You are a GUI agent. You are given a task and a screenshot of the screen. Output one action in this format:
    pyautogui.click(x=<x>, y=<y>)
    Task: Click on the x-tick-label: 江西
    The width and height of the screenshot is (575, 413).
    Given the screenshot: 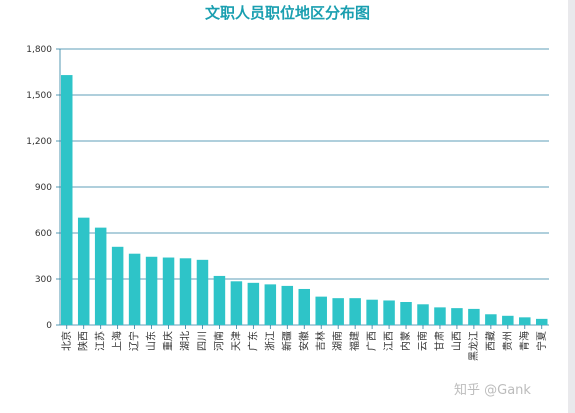 What is the action you would take?
    pyautogui.click(x=389, y=341)
    